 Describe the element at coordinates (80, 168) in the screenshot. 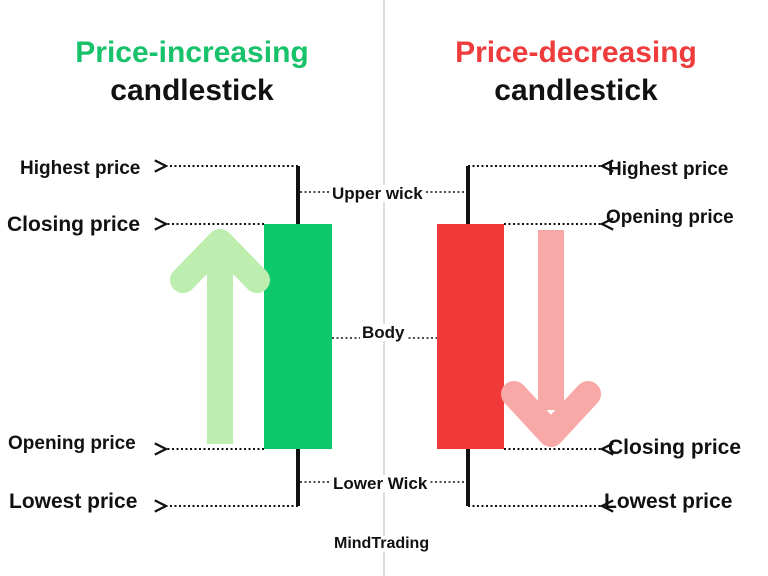

I see `left-highest-price-label: Highest price` at that location.